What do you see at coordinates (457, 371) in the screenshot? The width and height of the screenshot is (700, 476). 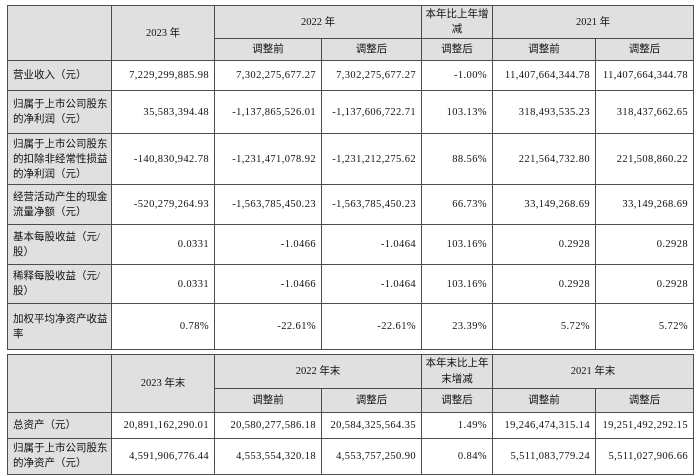 I see `header-yearend-change: 本年末比上年末增减` at bounding box center [457, 371].